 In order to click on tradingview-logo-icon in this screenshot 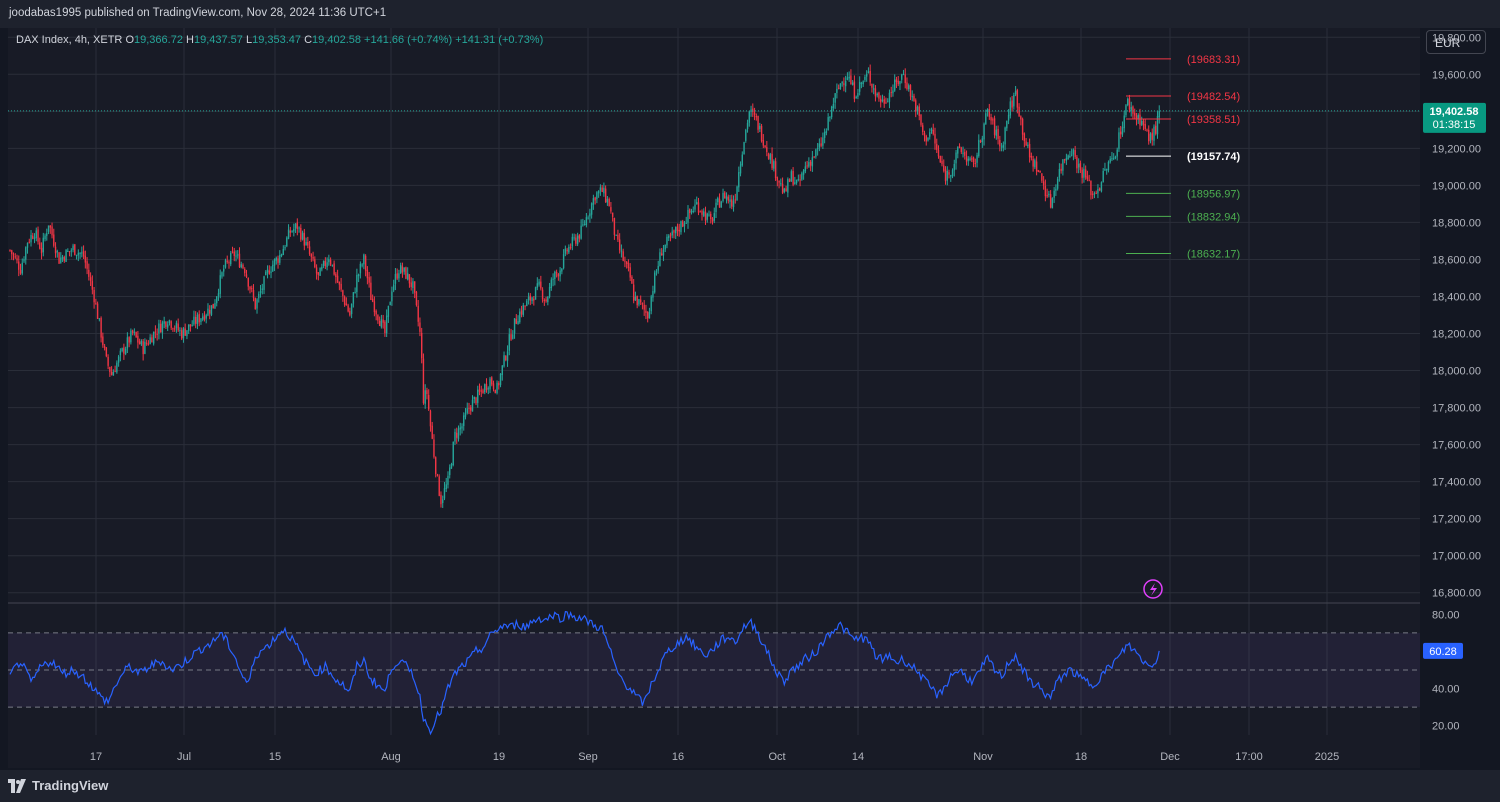, I will do `click(17, 786)`.